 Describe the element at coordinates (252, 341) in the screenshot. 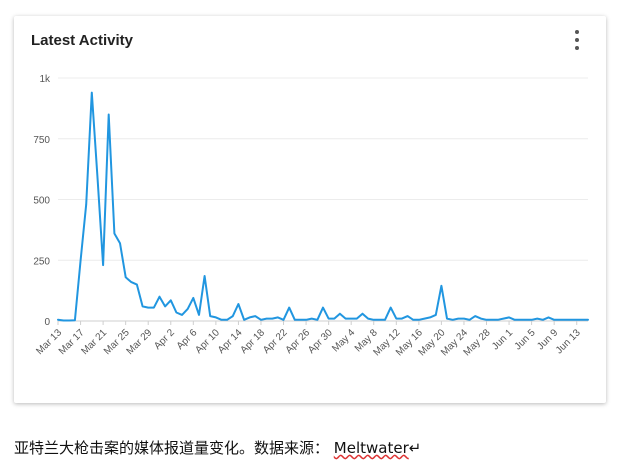

I see `x-tick-label: Apr 18` at that location.